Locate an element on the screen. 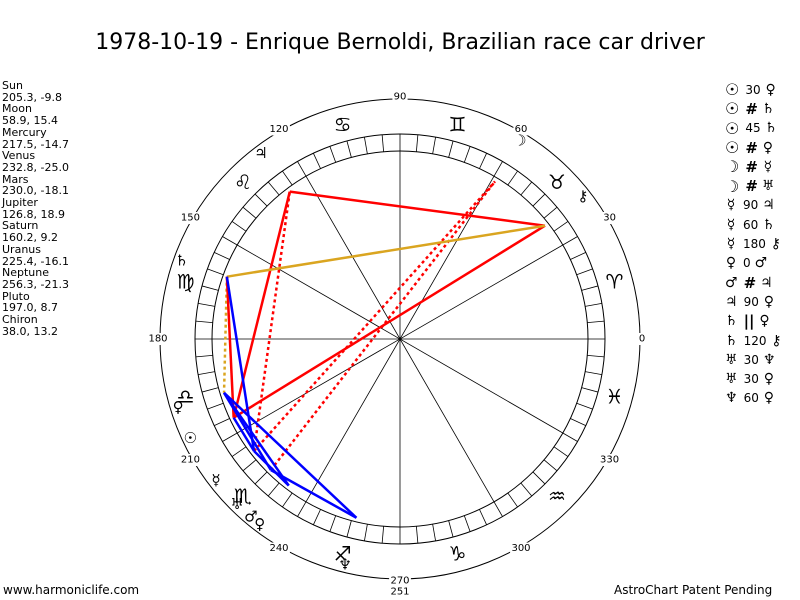 The width and height of the screenshot is (800, 600). zodiac-sign-icon: ♈ is located at coordinates (614, 282).